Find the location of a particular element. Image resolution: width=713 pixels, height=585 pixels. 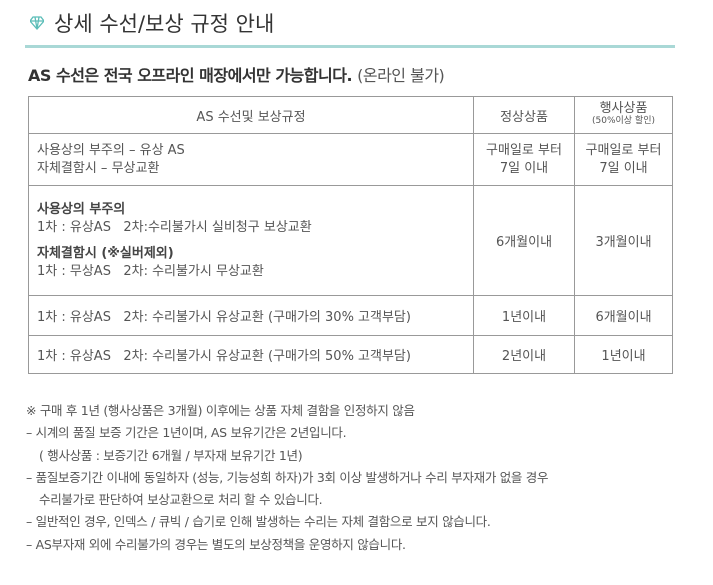

table-header: AS 수선및 보상규정 정상상품 행사상품 (50%이상 할인) is located at coordinates (350, 115).